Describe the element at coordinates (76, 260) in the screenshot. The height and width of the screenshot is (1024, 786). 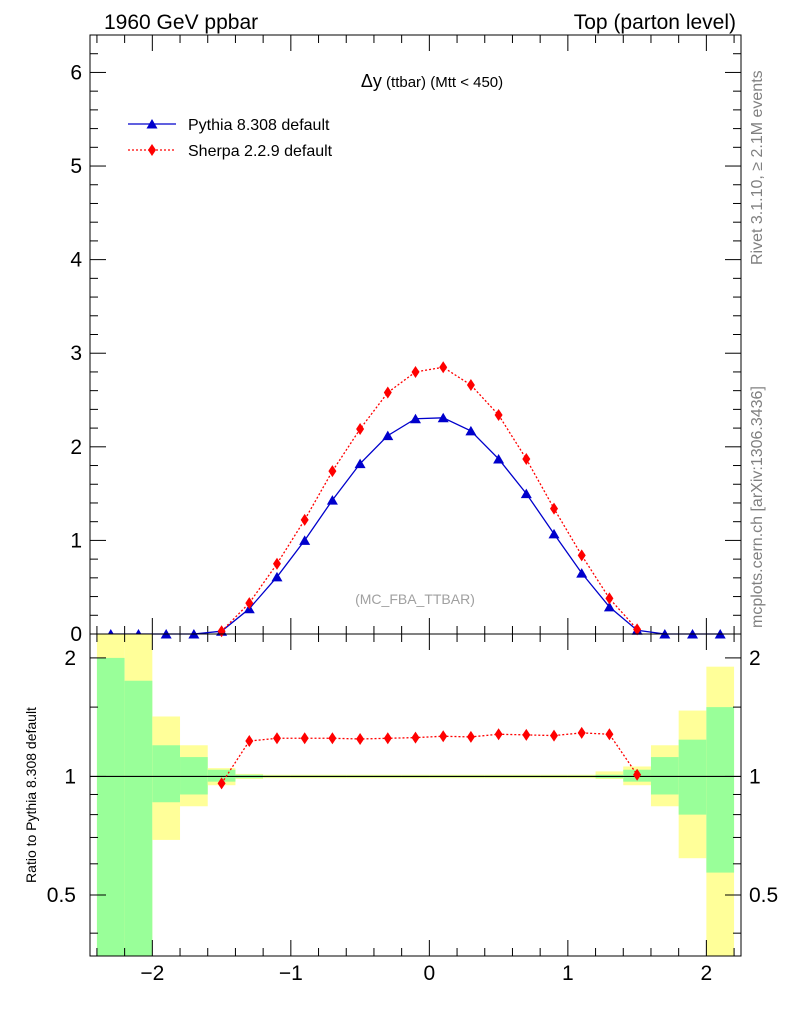
I see `main-y-tick-label: 4` at that location.